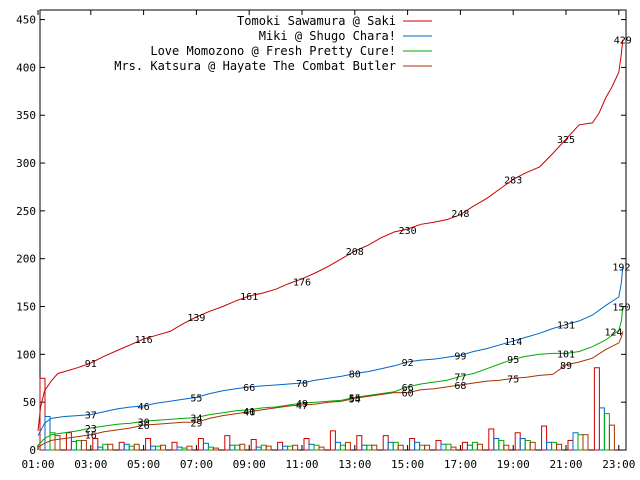 The height and width of the screenshot is (480, 640). Describe the element at coordinates (302, 384) in the screenshot. I see `data-label: 70` at that location.